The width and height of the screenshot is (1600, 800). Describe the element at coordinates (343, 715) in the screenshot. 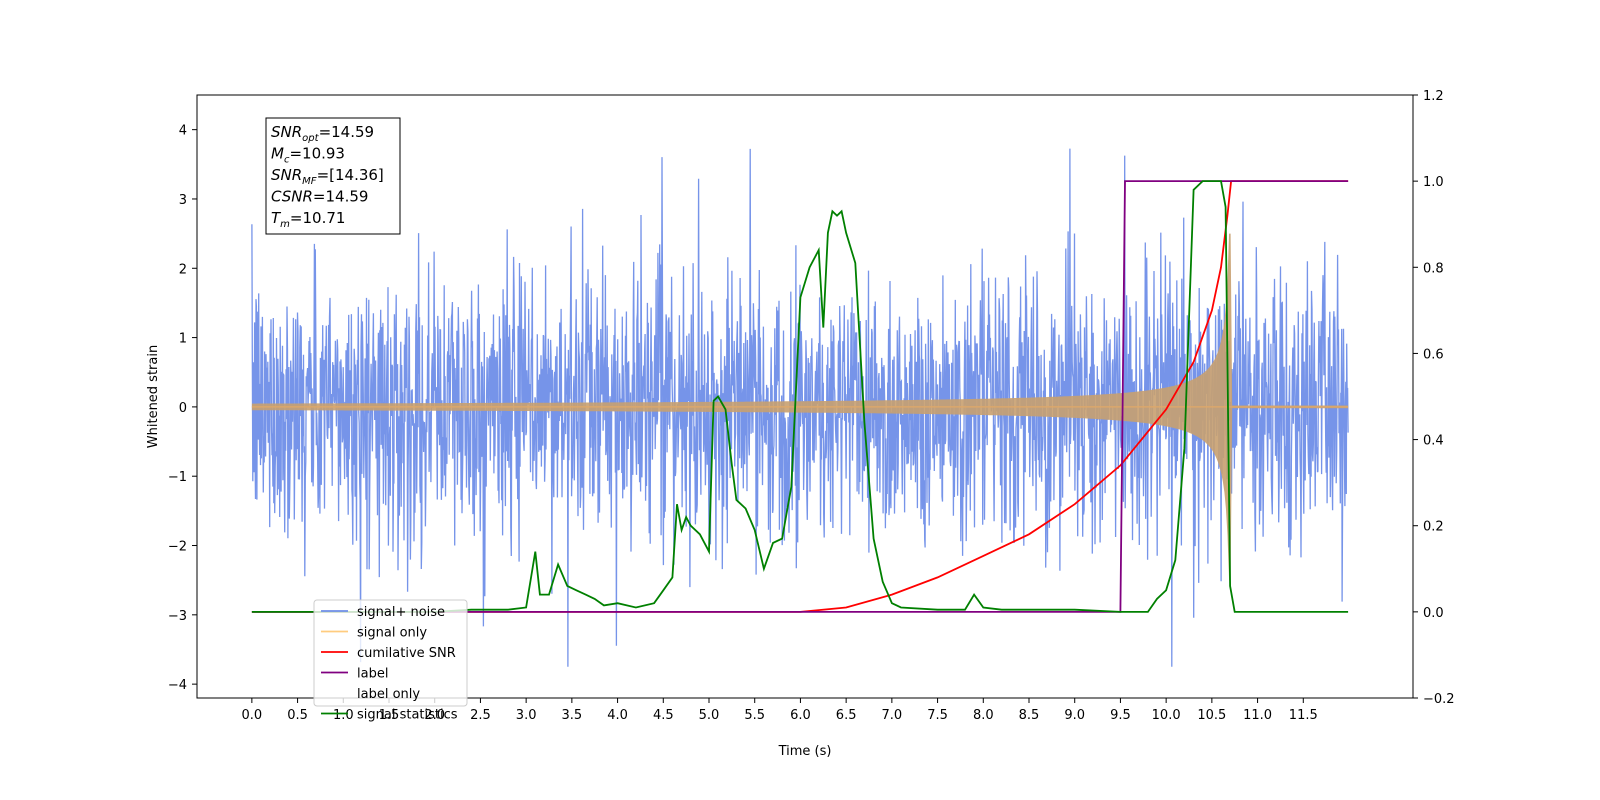

I see `x-tick-label: 1.0` at that location.